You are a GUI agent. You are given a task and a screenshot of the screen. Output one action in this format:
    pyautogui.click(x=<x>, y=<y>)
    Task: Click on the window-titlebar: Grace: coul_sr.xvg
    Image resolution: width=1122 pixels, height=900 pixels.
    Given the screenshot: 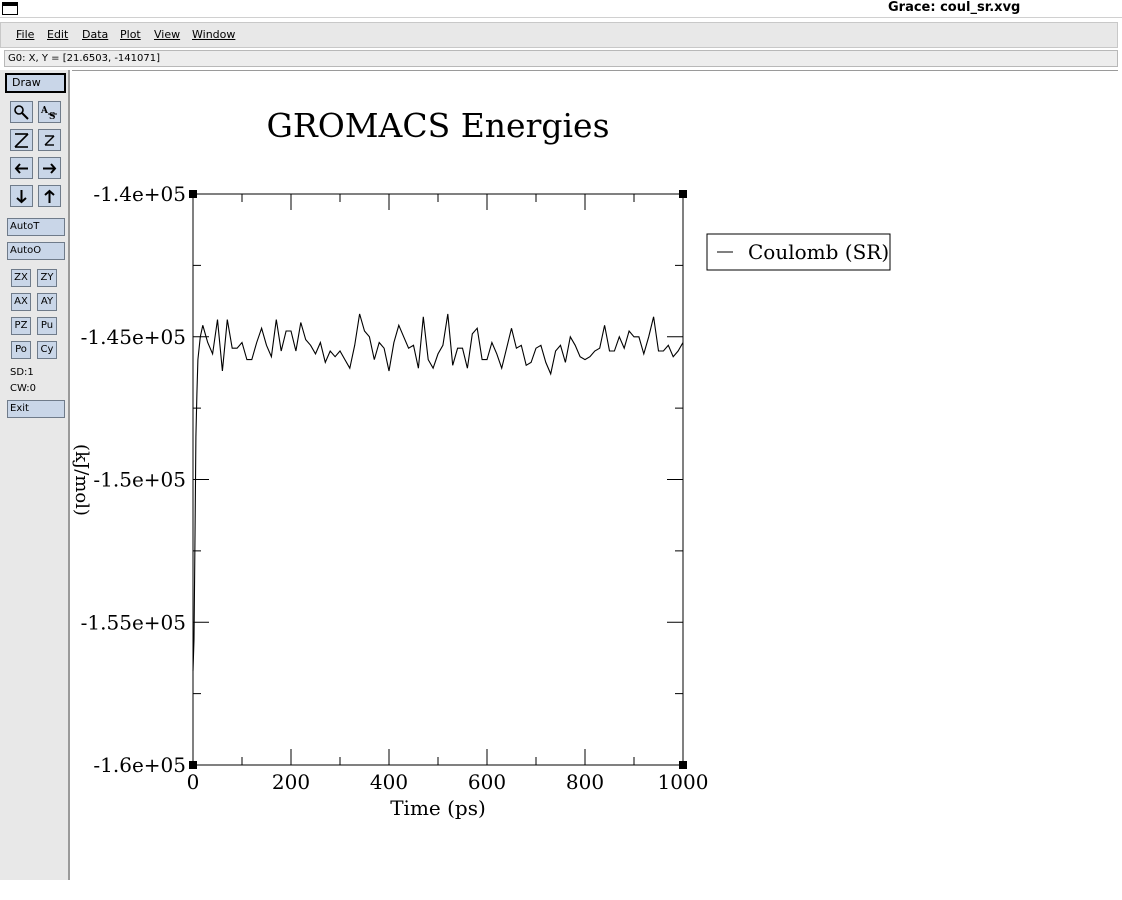 What is the action you would take?
    pyautogui.click(x=561, y=9)
    